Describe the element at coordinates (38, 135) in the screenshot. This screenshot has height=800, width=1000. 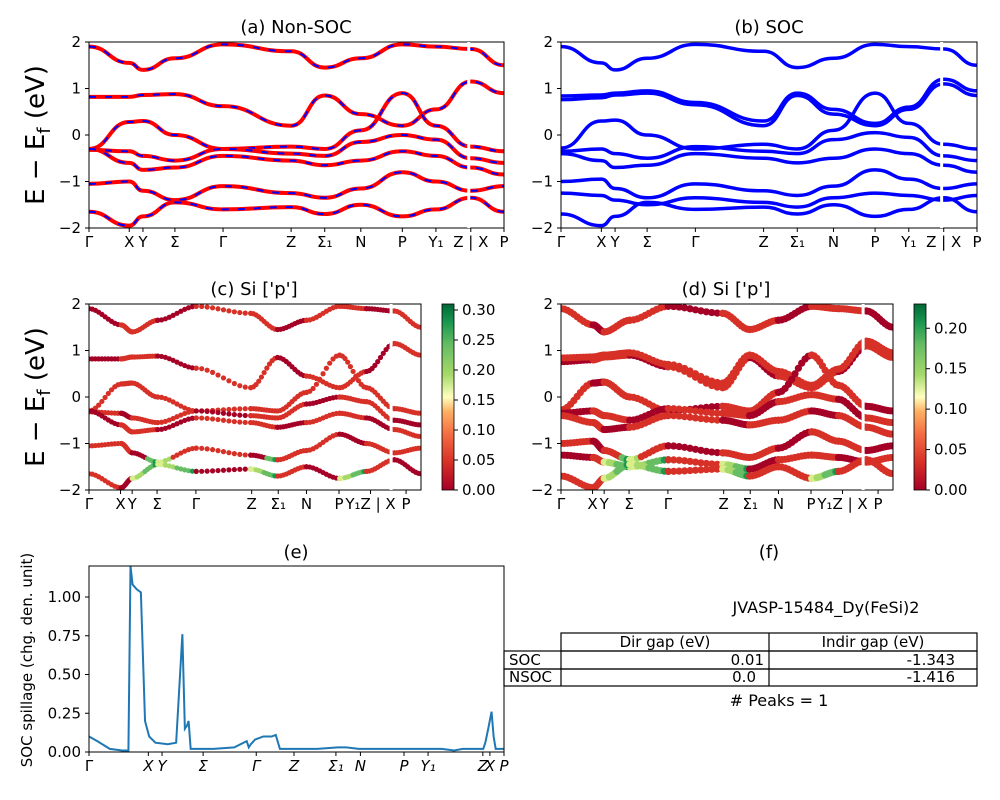
I see `ylabel-top: E − Ef (eV)` at that location.